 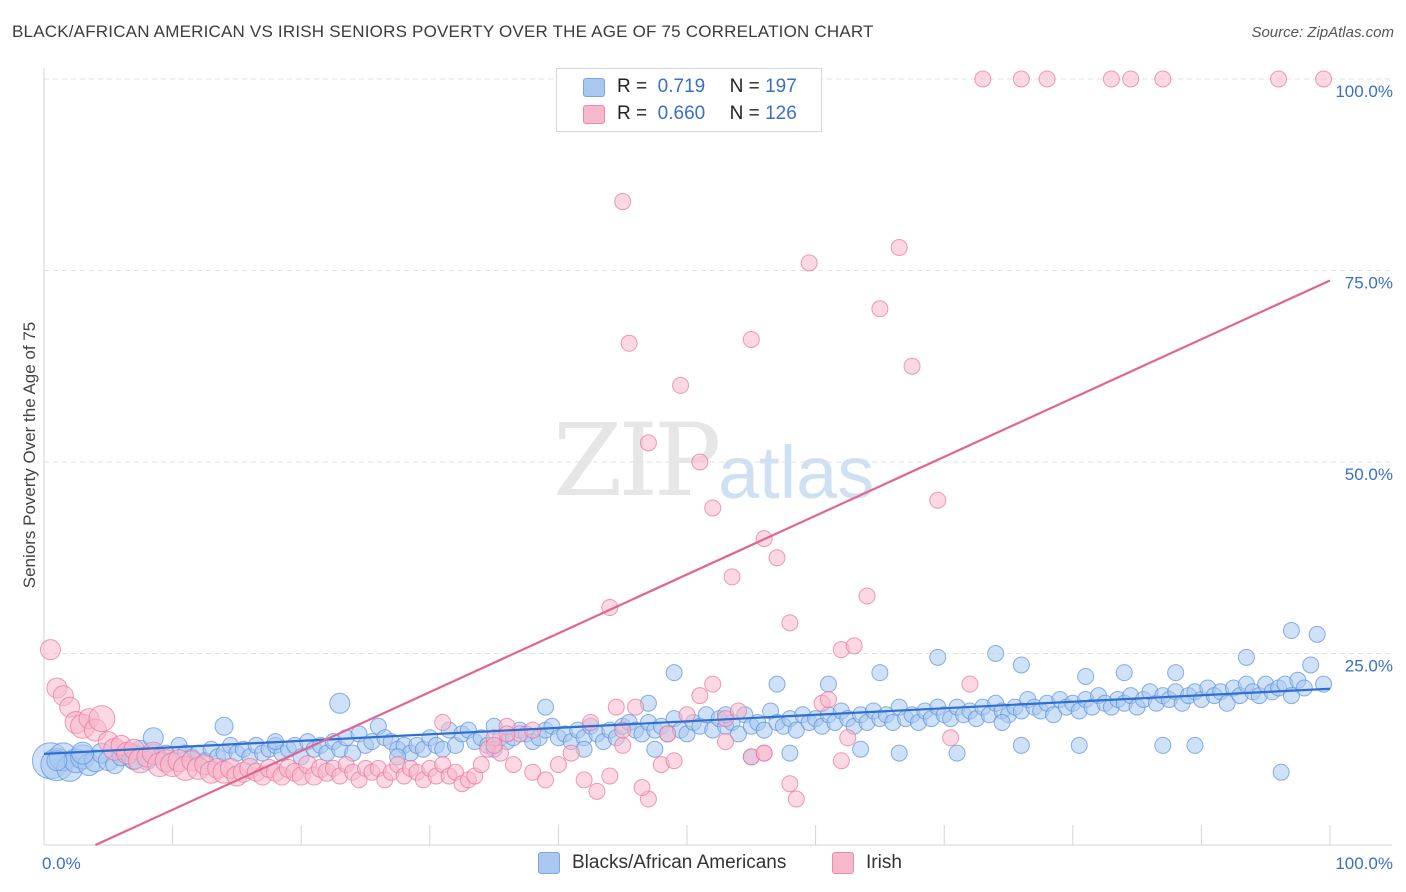 I want to click on x-tick-label-min: 0.0%, so click(x=61, y=863).